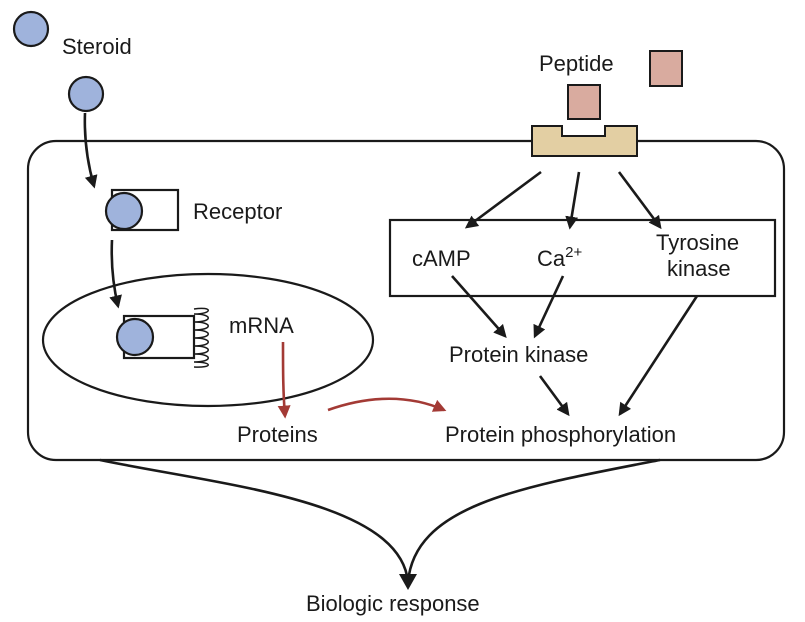 The height and width of the screenshot is (622, 805). What do you see at coordinates (115, 274) in the screenshot?
I see `arrow-receptor-to-nucleus` at bounding box center [115, 274].